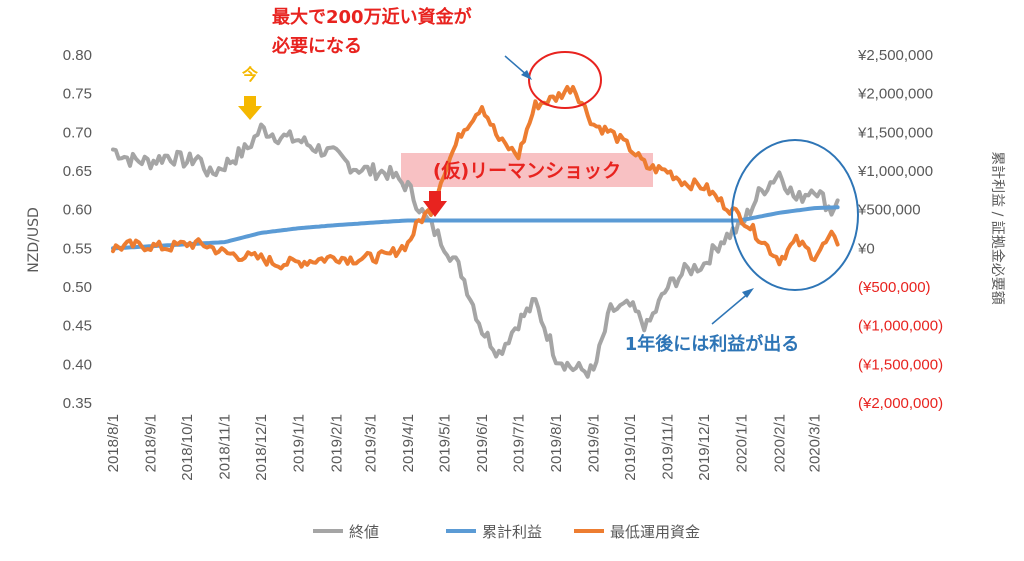  What do you see at coordinates (997, 228) in the screenshot?
I see `right-axis-title: 累計利益 / 証拠金必要額` at bounding box center [997, 228].